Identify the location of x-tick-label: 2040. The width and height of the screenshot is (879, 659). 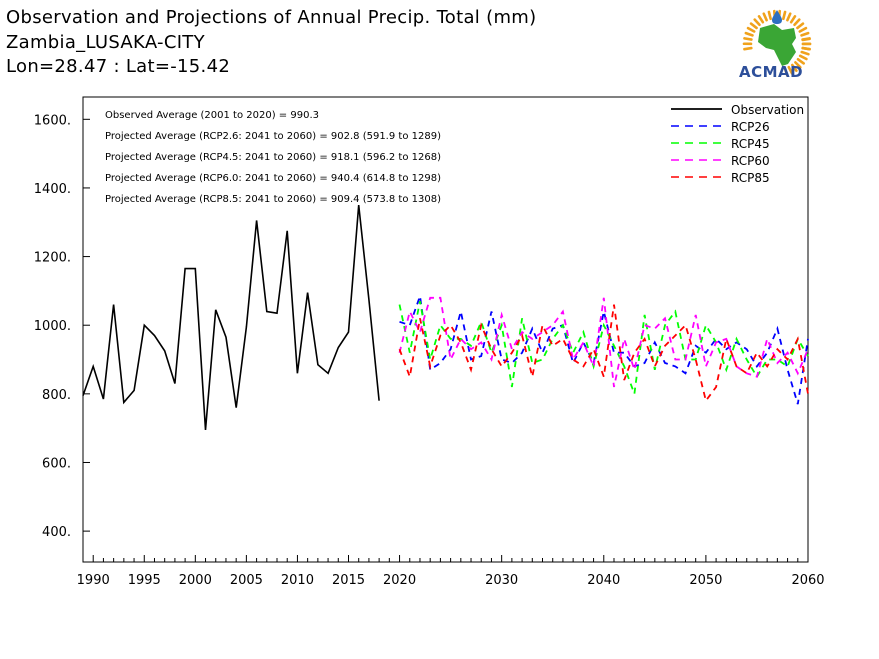
(603, 580).